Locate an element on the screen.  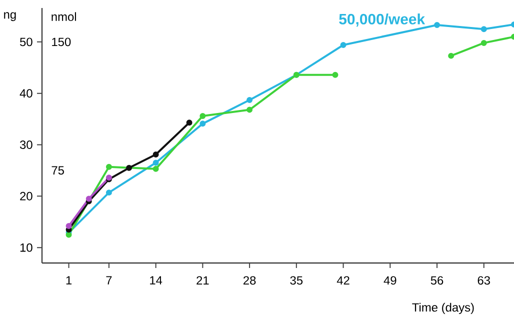
x-tick-label: 35 is located at coordinates (296, 280).